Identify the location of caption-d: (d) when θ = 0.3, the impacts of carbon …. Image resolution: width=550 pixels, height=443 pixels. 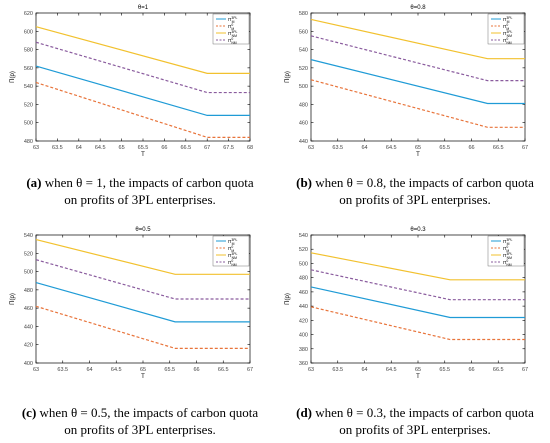
(415, 421).